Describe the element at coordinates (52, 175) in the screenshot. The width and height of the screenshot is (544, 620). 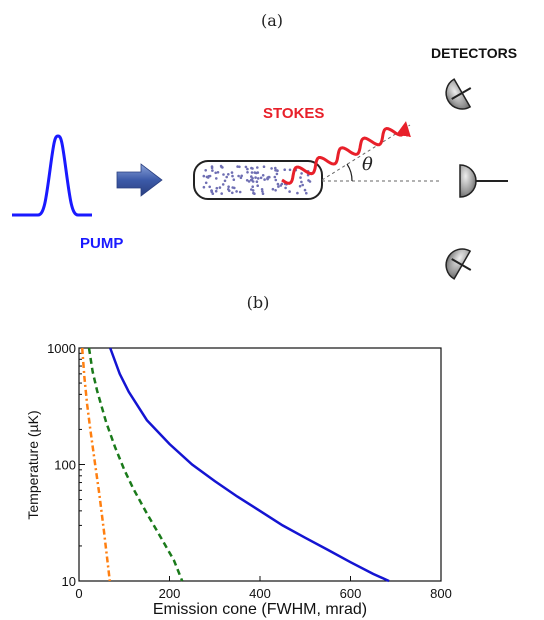
I see `pump-pulse` at that location.